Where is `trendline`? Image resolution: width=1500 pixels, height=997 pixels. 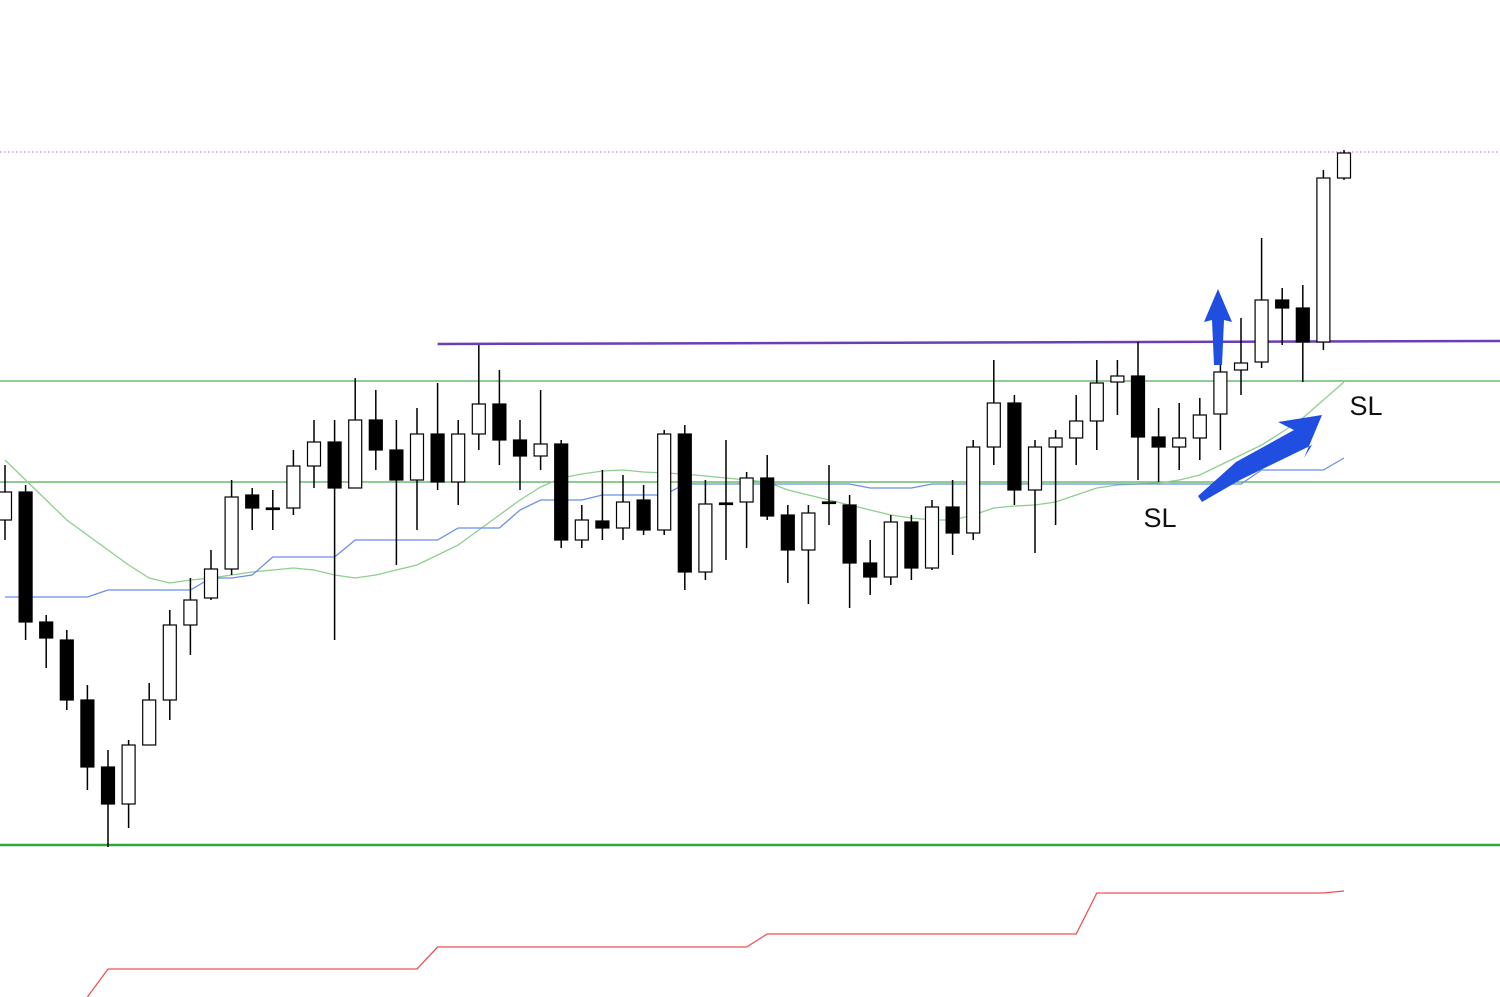
trendline is located at coordinates (968, 342).